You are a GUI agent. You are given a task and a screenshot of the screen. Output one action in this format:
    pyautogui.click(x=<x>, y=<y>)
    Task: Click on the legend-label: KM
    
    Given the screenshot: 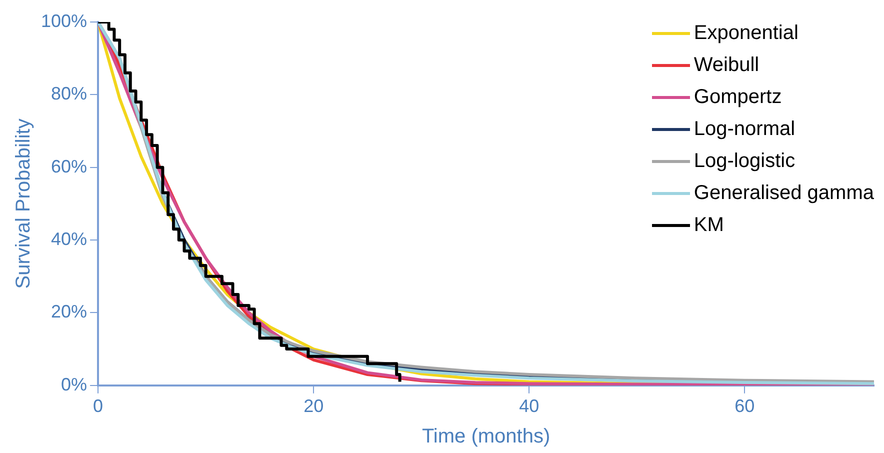 What is the action you would take?
    pyautogui.click(x=709, y=225)
    